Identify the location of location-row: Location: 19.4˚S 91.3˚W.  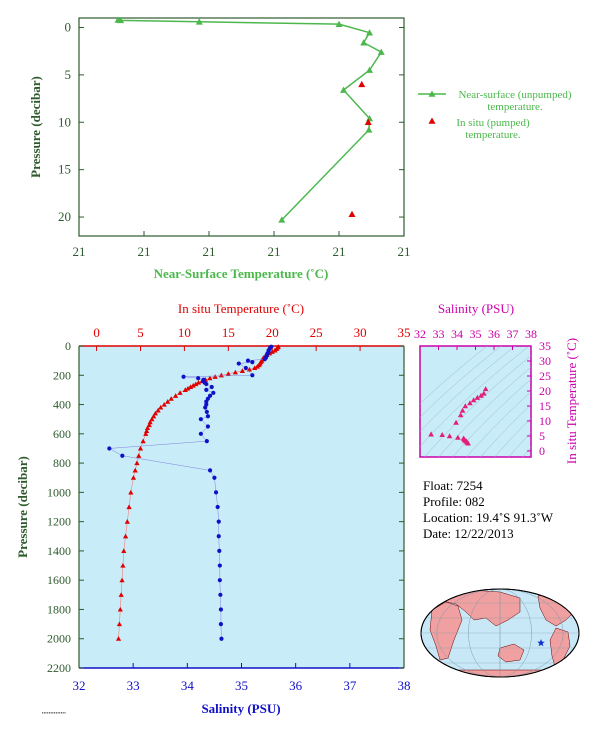
(488, 518).